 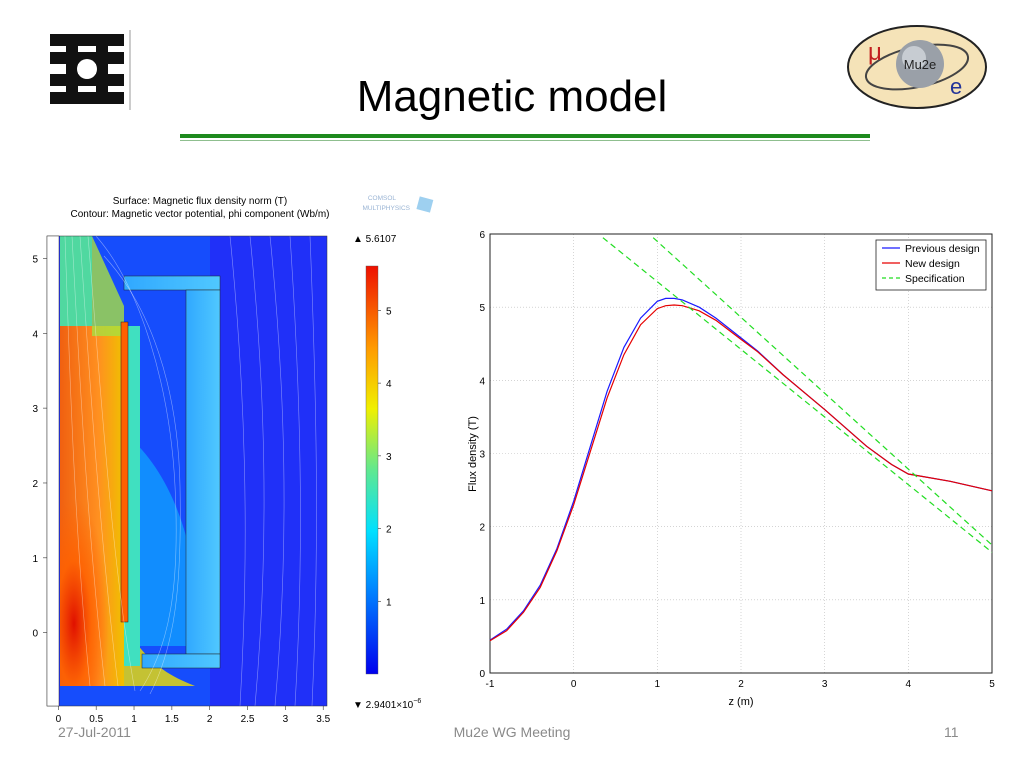 I want to click on field-map-x-tick-label: 3, so click(x=286, y=719).